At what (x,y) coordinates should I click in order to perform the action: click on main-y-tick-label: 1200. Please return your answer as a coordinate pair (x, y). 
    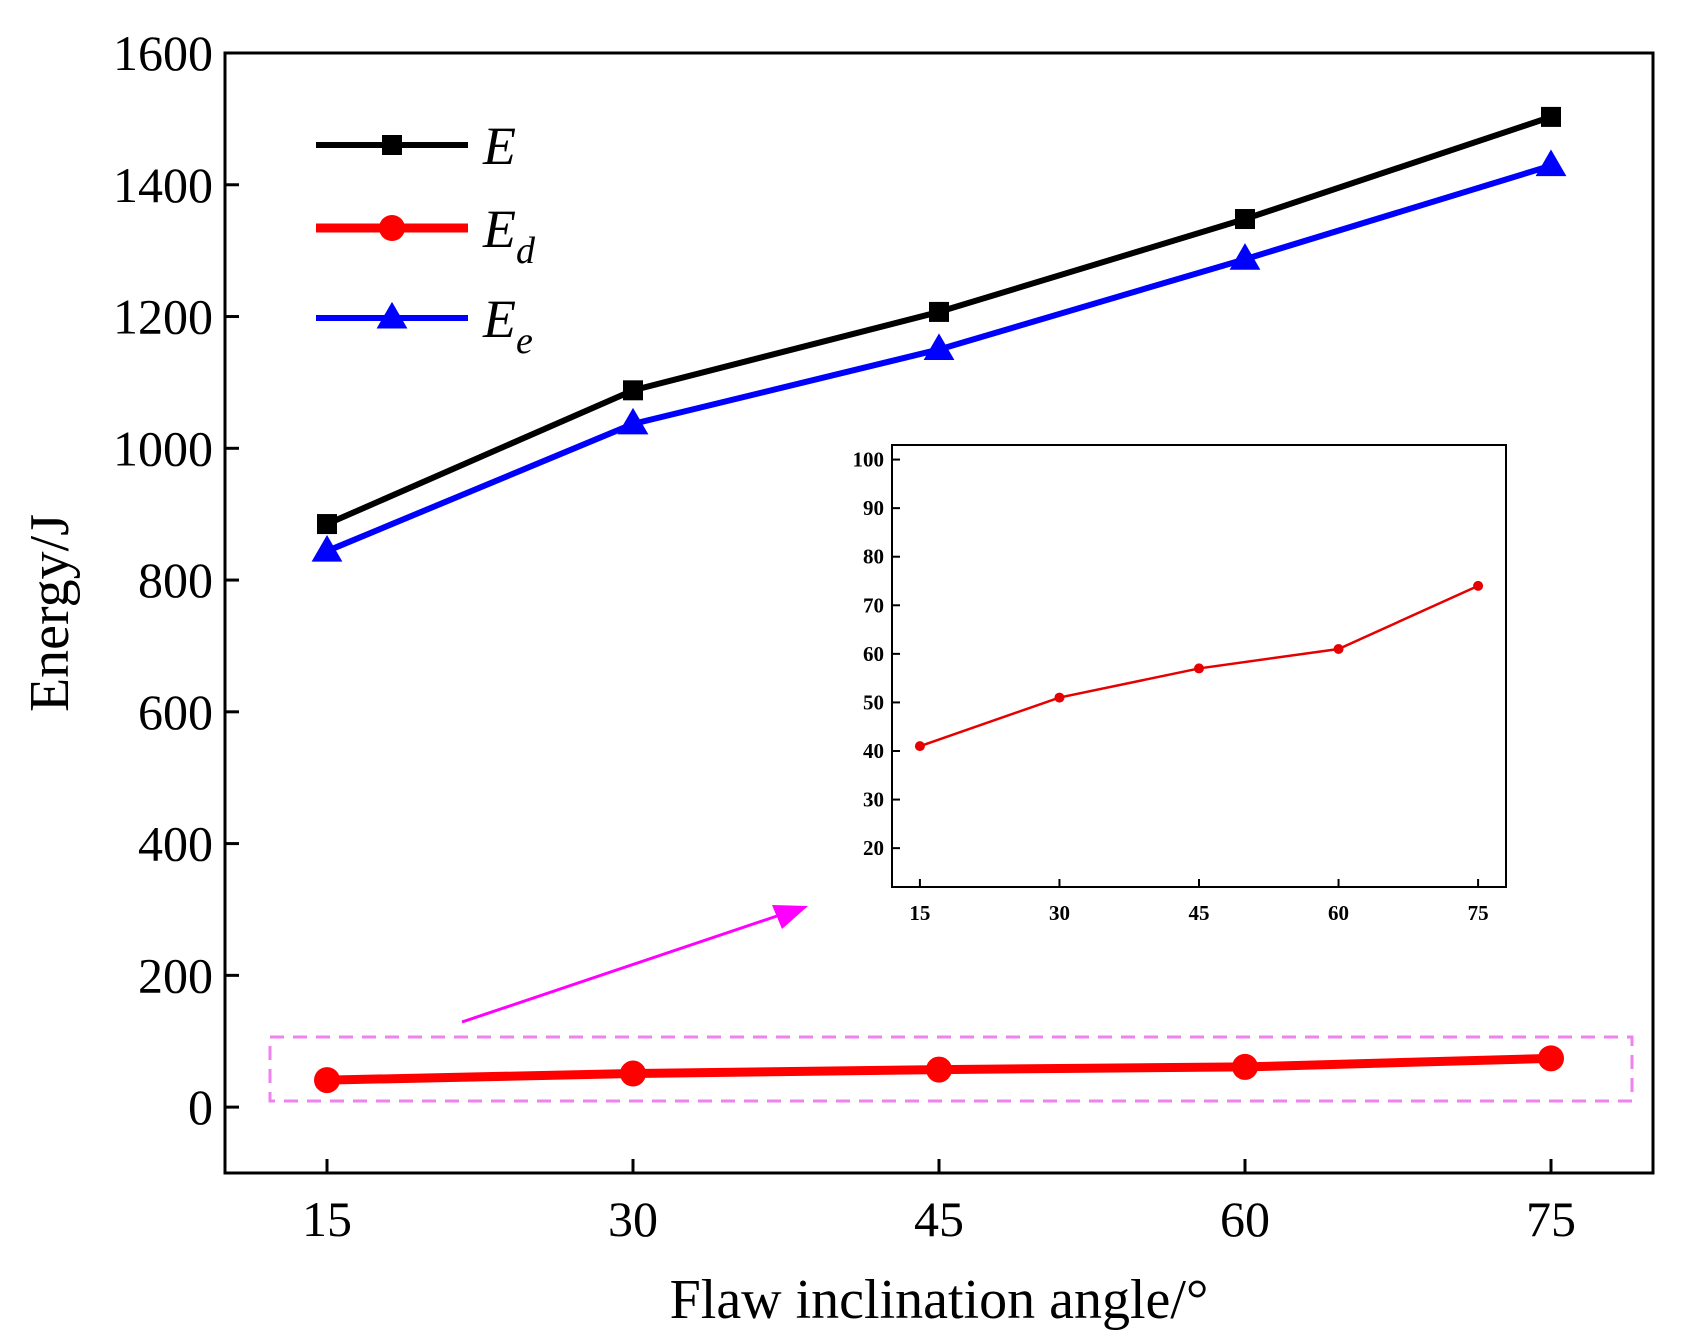
    Looking at the image, I should click on (163, 317).